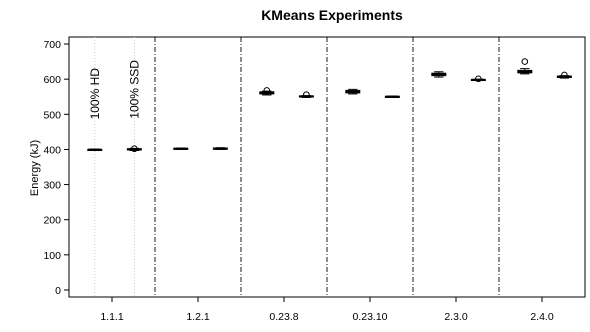  I want to click on x-tick-label: 0.23.10, so click(369, 317).